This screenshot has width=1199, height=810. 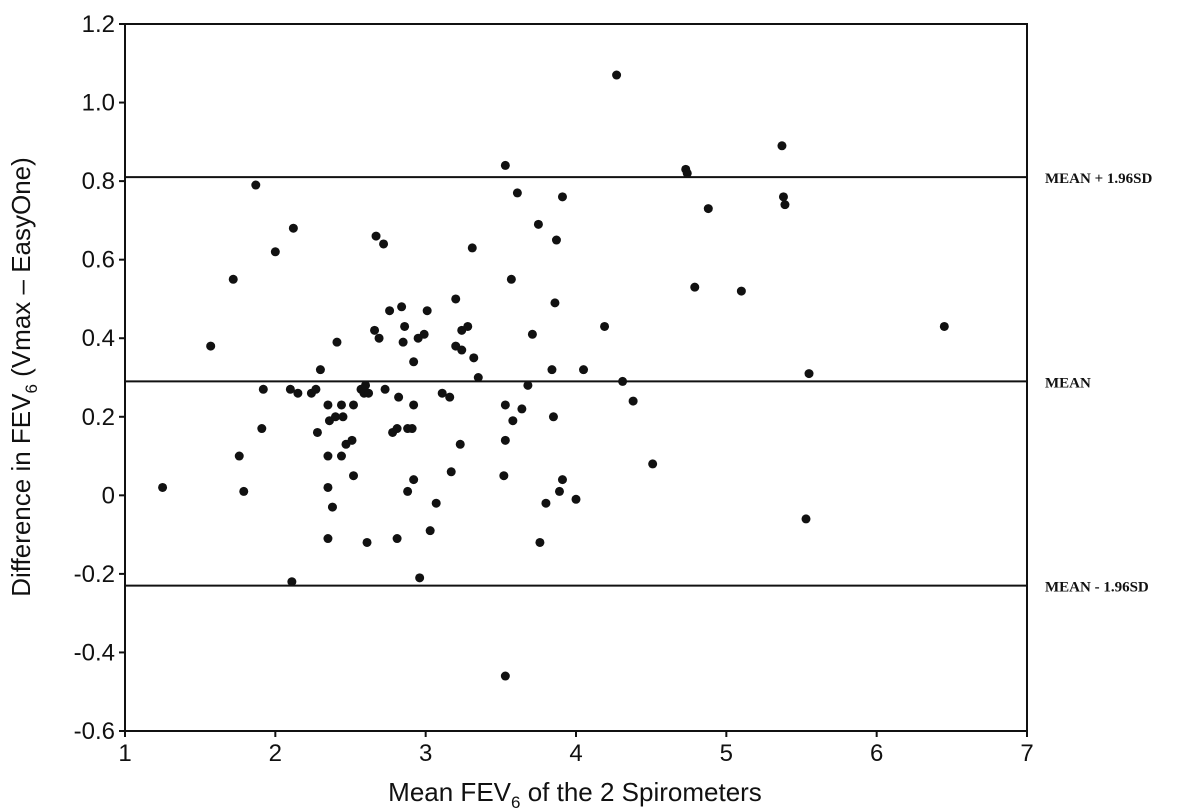 What do you see at coordinates (425, 753) in the screenshot?
I see `x-tick-label: 3` at bounding box center [425, 753].